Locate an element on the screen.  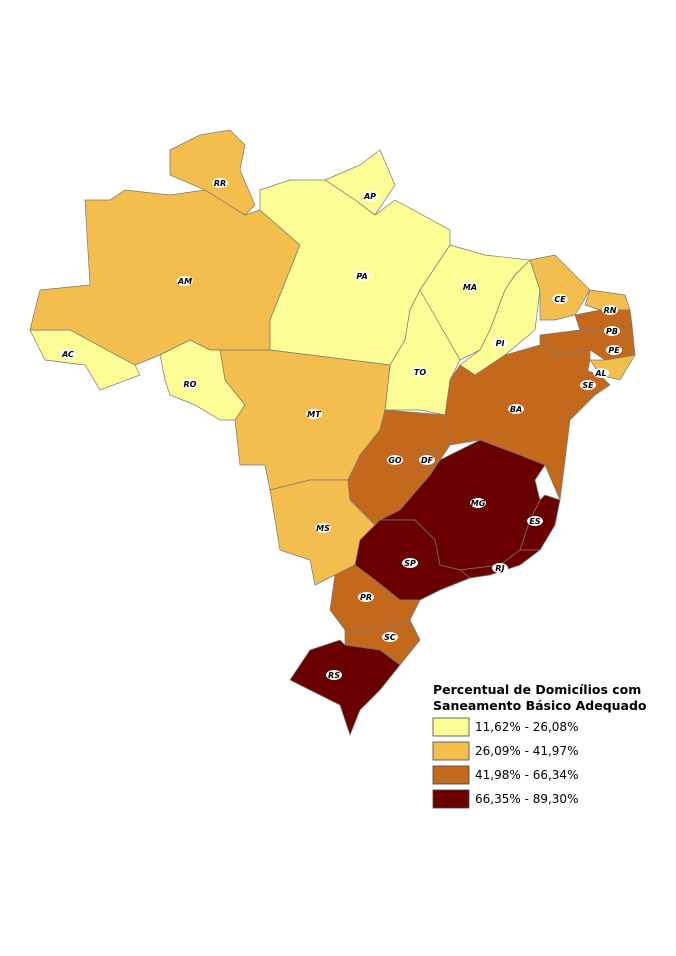
state-label: PI is located at coordinates (500, 343).